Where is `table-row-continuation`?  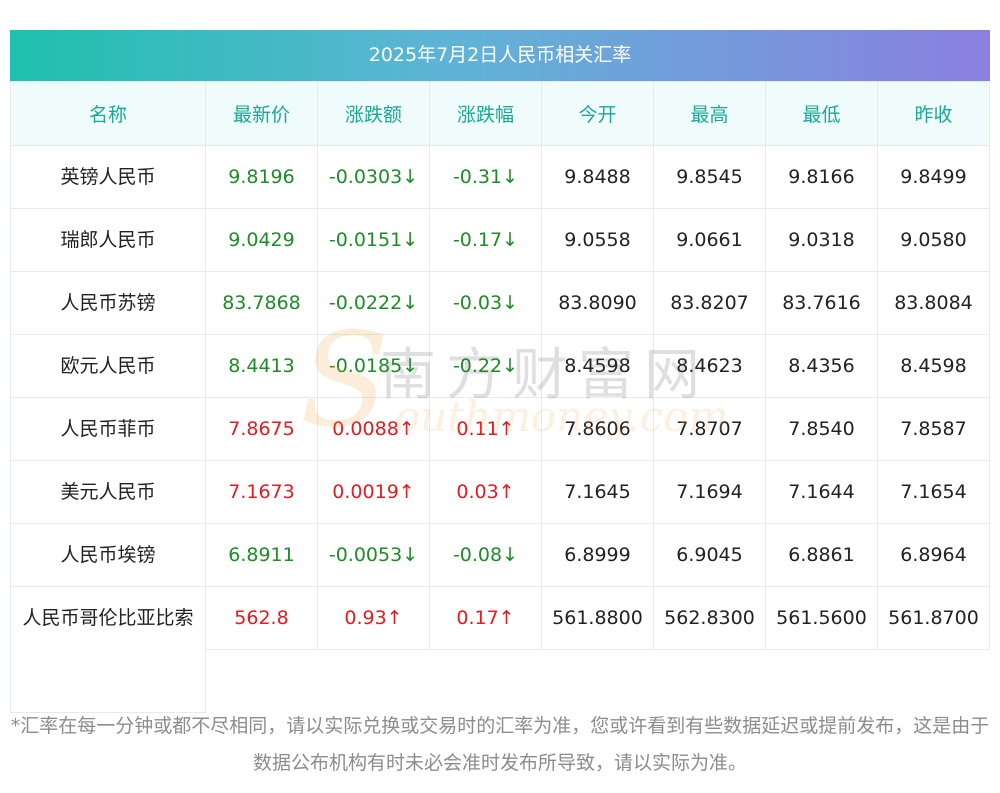
table-row-continuation is located at coordinates (500, 680).